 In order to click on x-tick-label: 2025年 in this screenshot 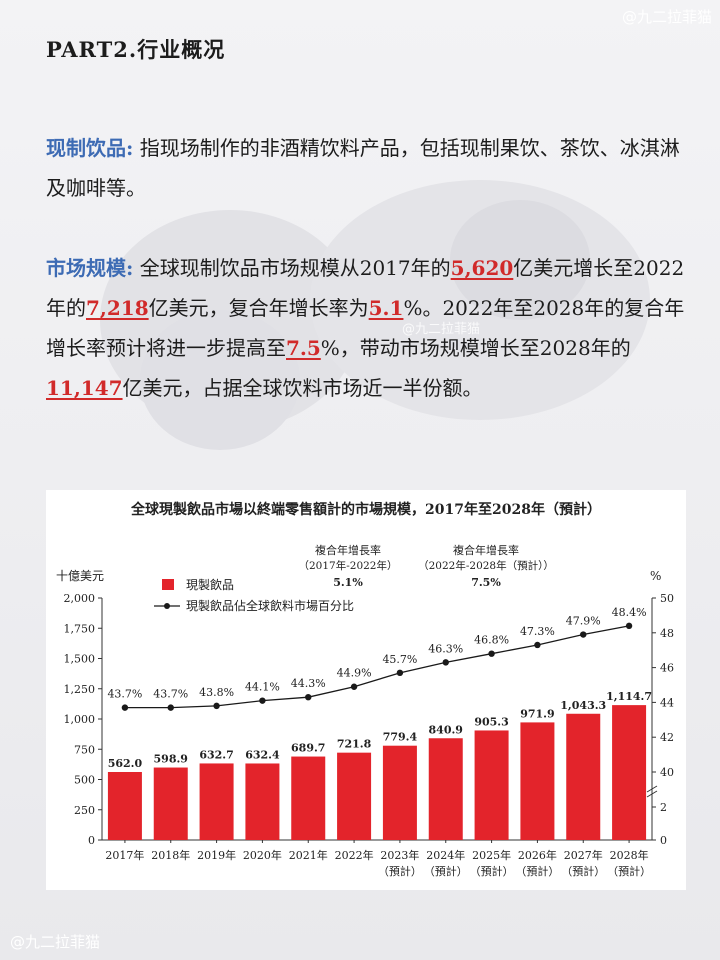, I will do `click(491, 855)`.